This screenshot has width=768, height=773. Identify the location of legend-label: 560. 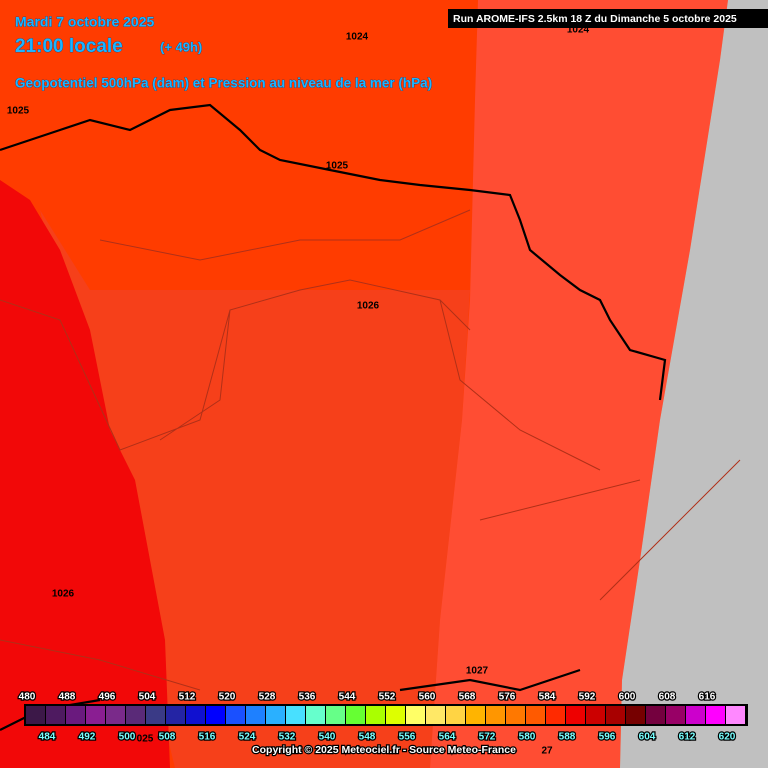
(427, 697).